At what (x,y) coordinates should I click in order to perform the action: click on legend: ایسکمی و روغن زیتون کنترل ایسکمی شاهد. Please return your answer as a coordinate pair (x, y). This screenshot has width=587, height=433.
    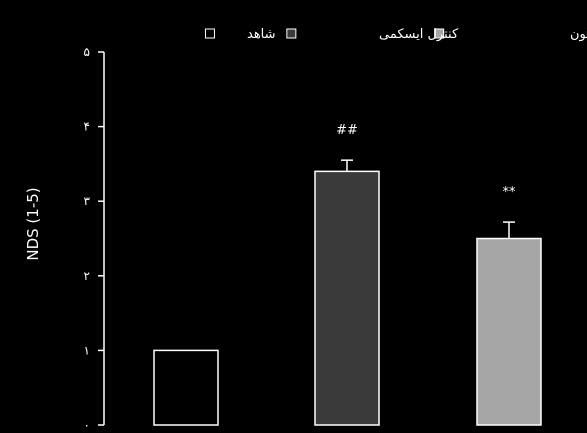
    Looking at the image, I should click on (395, 34).